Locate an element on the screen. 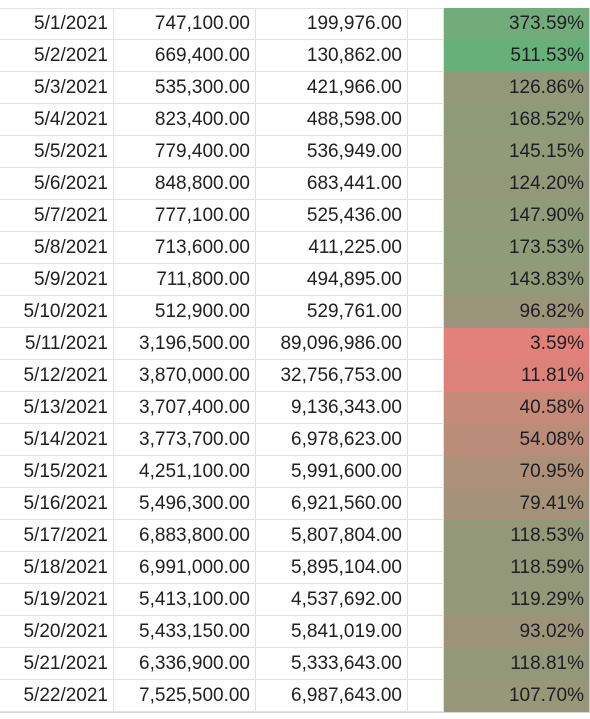  value-b-cell: 6,978,623.00 is located at coordinates (332, 440).